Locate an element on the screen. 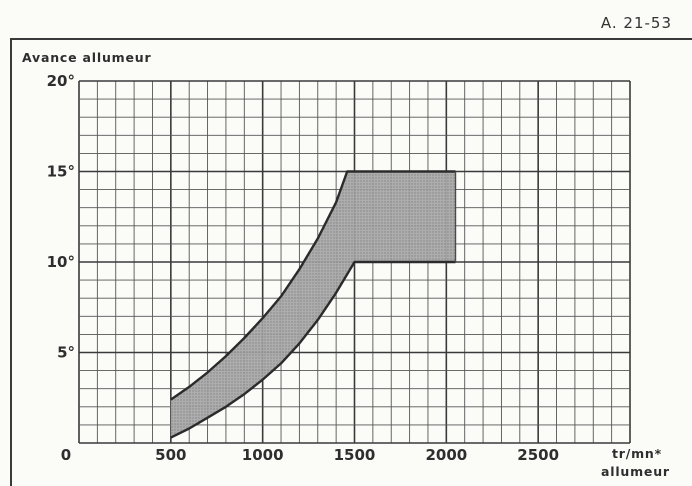 Image resolution: width=692 pixels, height=486 pixels. x-tick-label: 1000 is located at coordinates (263, 455).